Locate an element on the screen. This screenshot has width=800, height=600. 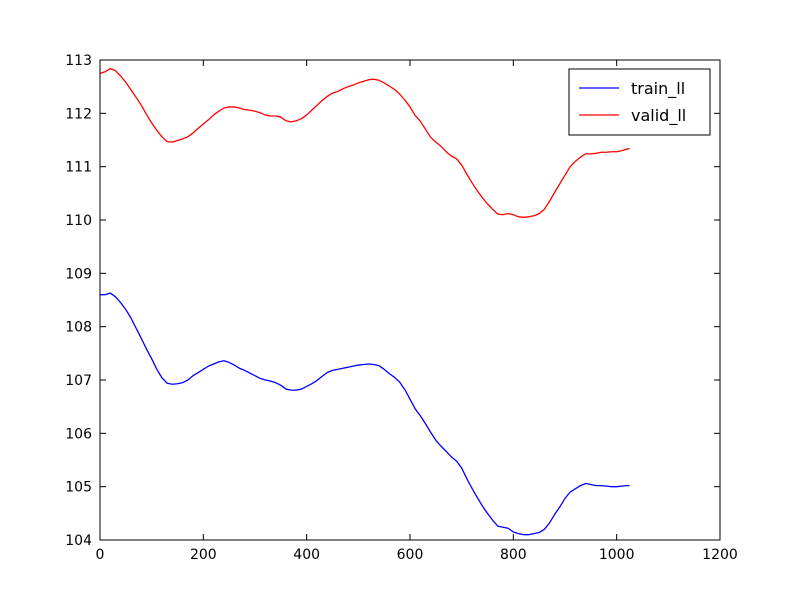
y-tick-label: 108 is located at coordinates (78, 328).